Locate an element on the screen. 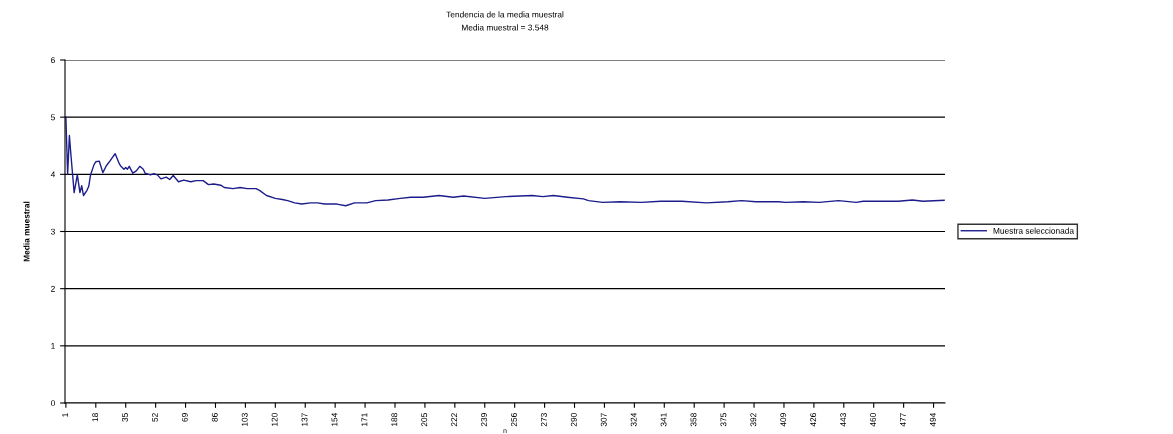 The width and height of the screenshot is (1173, 434). x-tick-label: 103 is located at coordinates (244, 419).